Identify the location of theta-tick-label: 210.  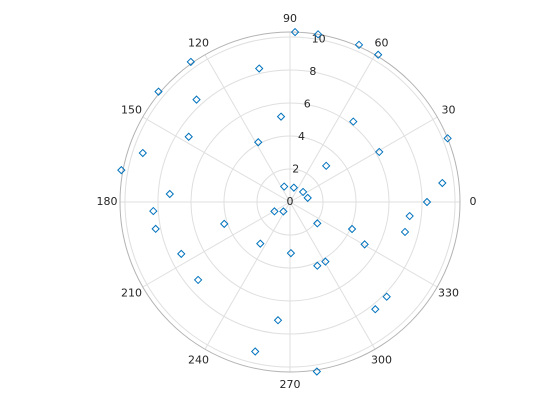
(131, 293).